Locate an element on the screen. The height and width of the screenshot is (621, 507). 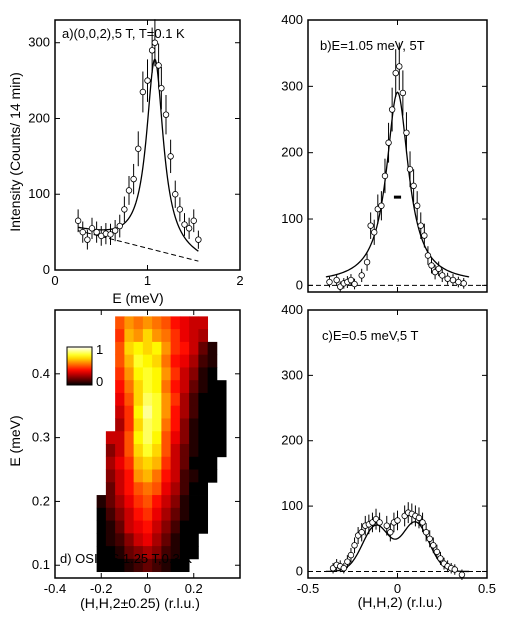
panel-c-xtick-label: 0 is located at coordinates (397, 588).